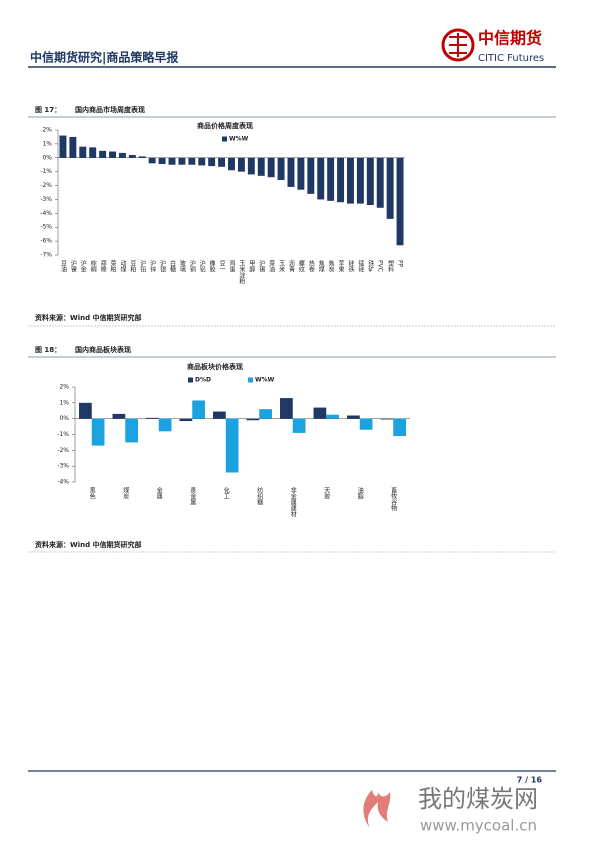 The image size is (595, 842). I want to click on x-tick-label: 郑棉, so click(102, 266).